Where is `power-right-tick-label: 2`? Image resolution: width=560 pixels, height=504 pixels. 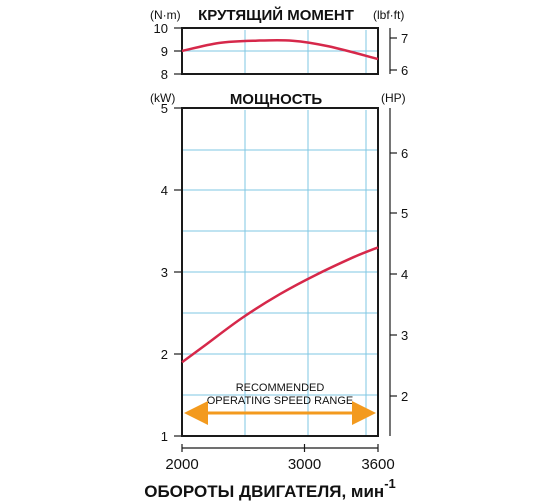 power-right-tick-label: 2 is located at coordinates (404, 396).